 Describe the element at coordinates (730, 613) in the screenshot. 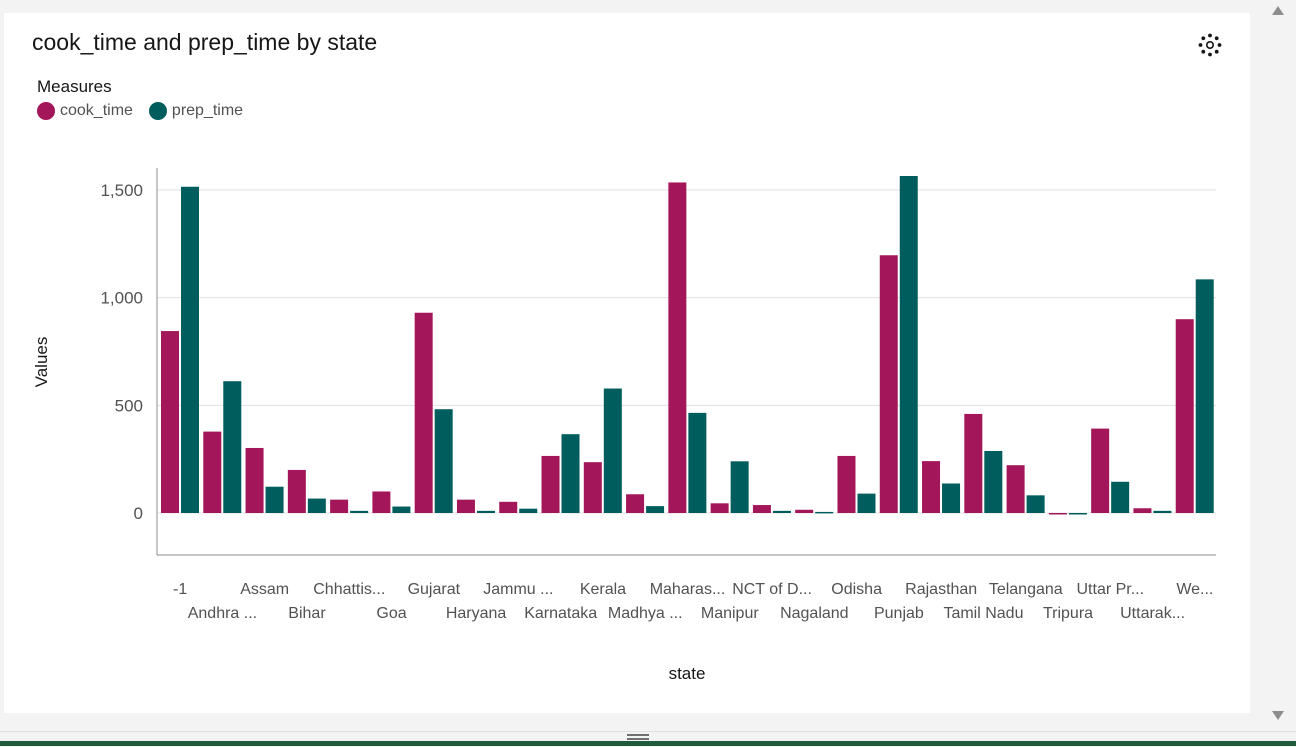

I see `x-tick-label: Manipur` at that location.